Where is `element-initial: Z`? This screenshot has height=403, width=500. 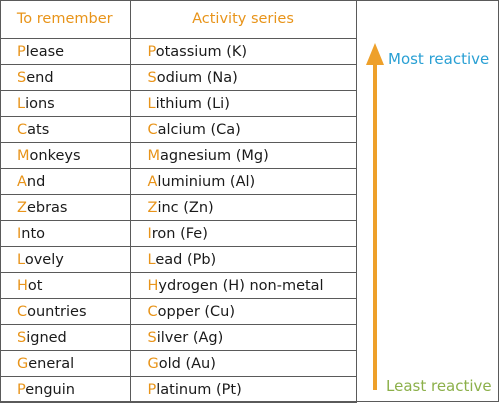
element-initial: Z is located at coordinates (152, 207).